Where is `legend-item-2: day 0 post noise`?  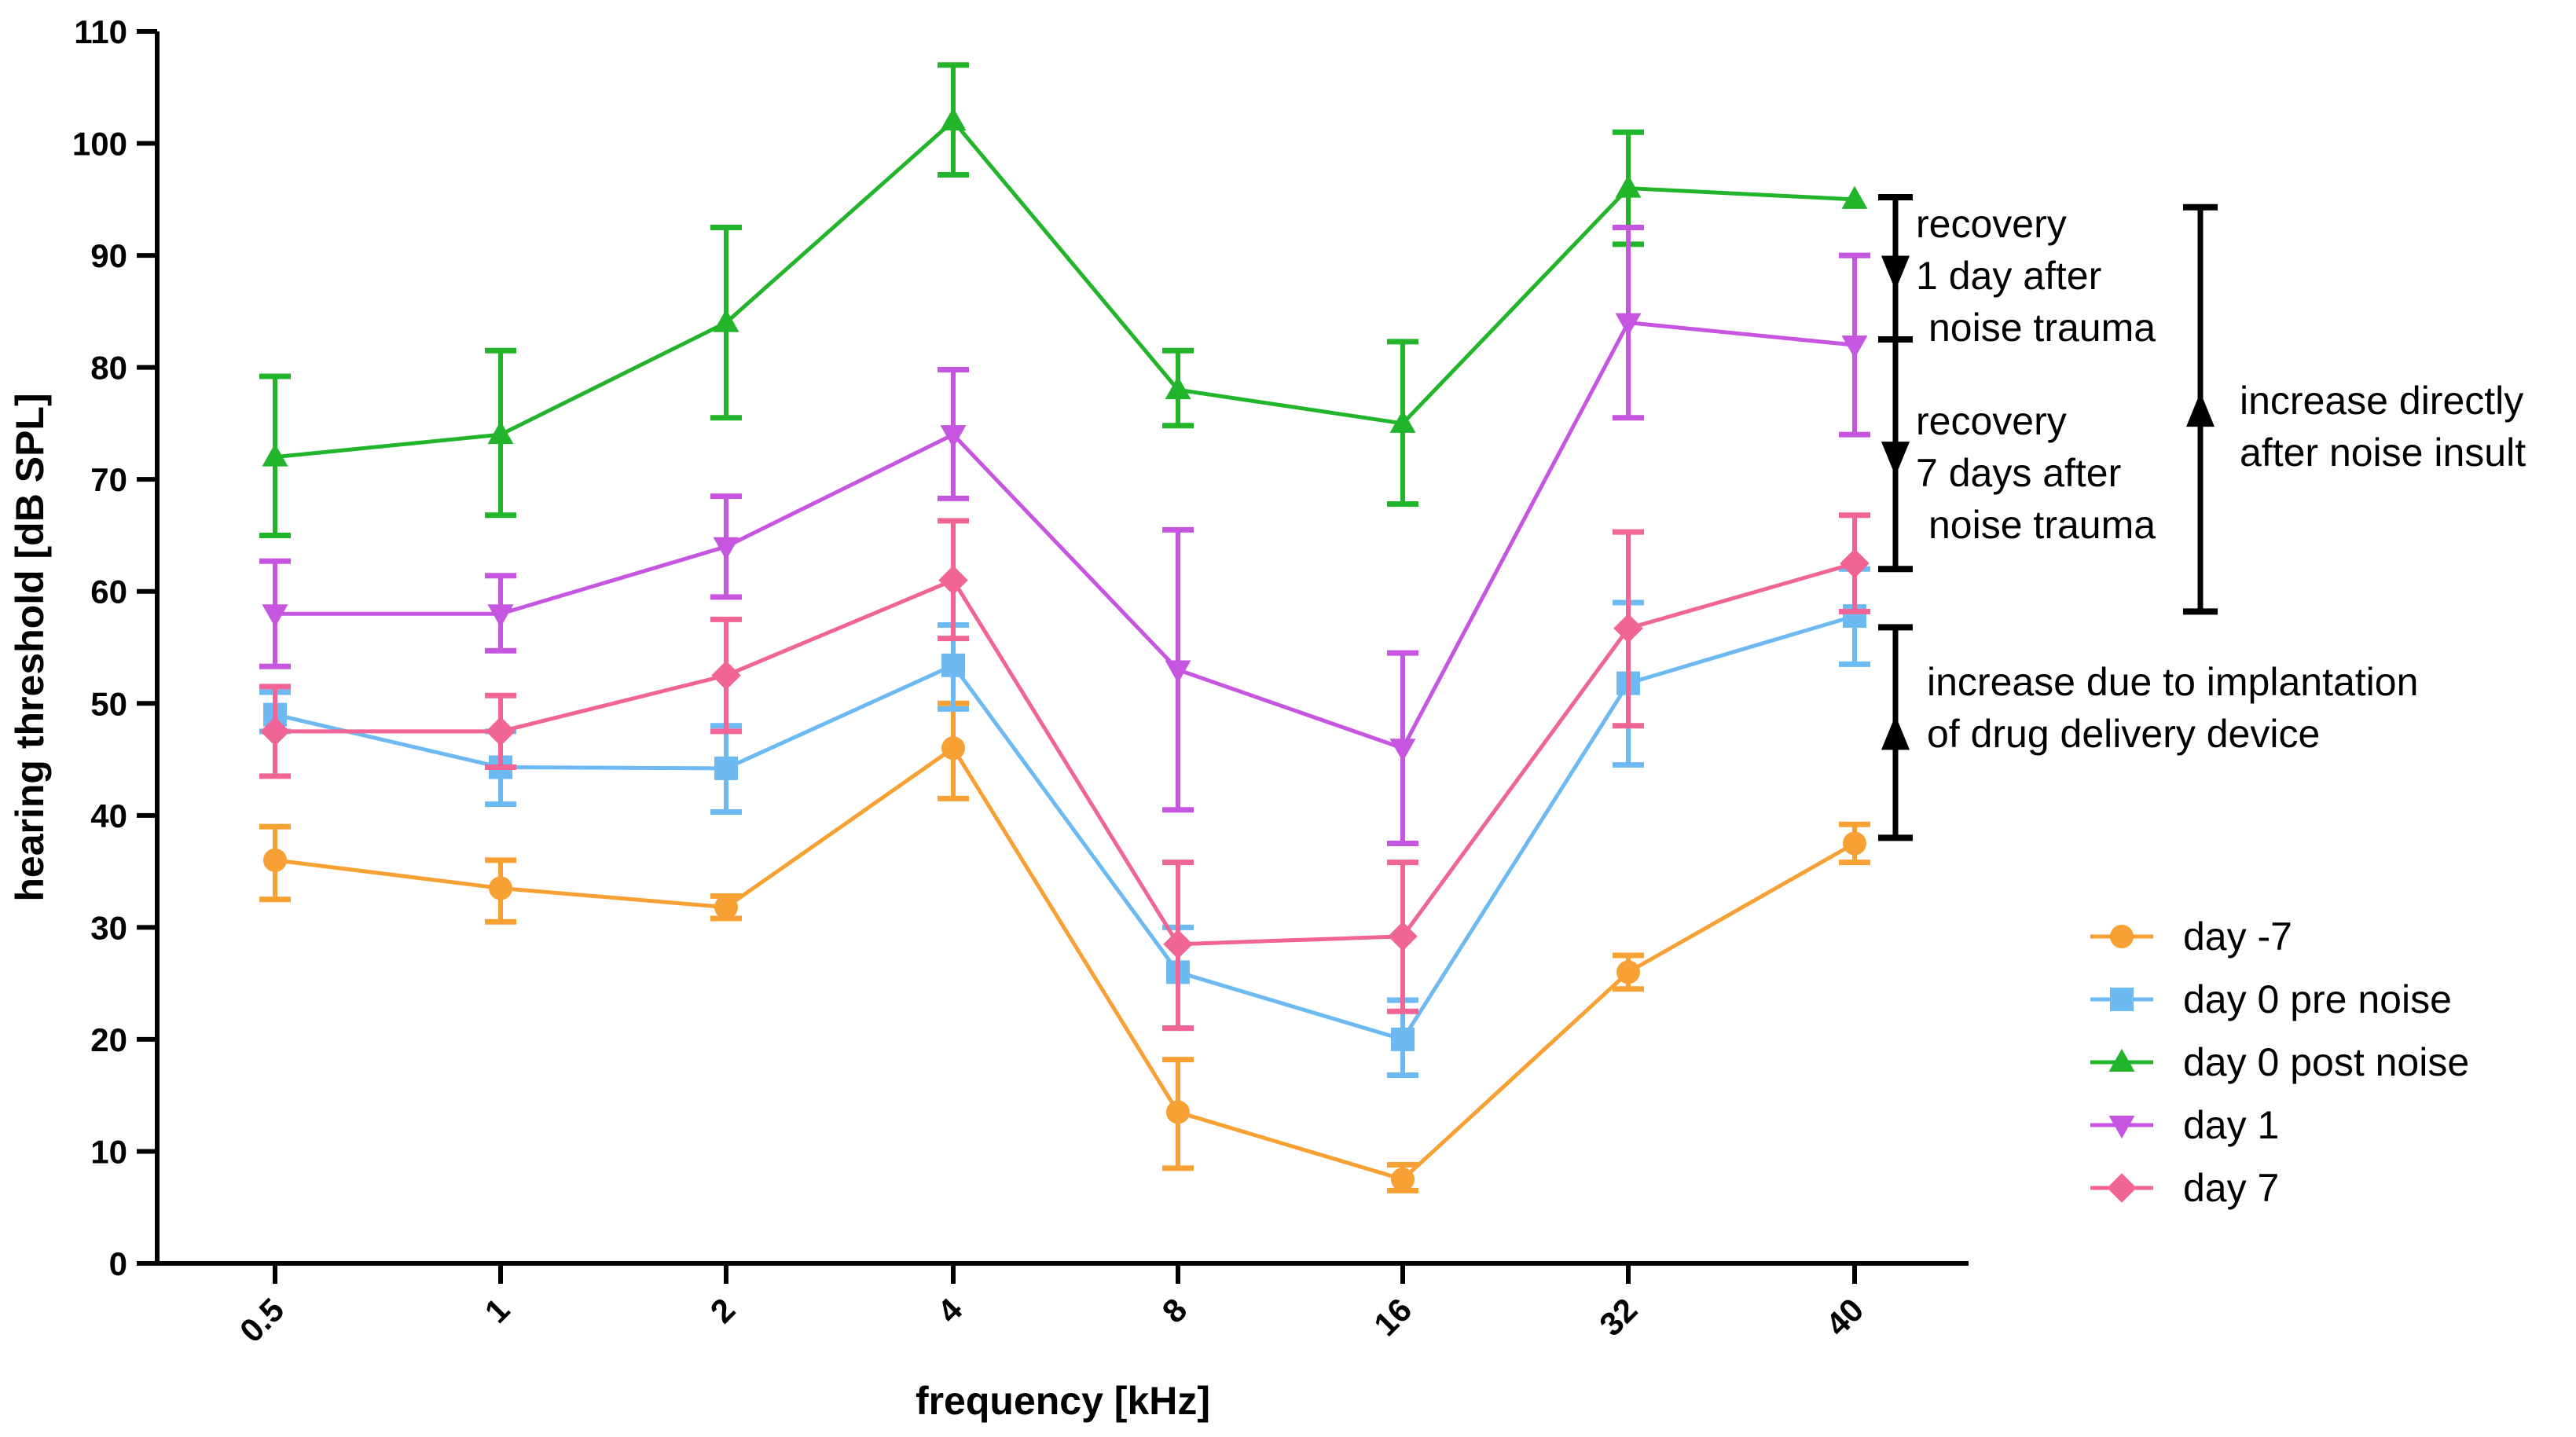 legend-item-2: day 0 post noise is located at coordinates (2279, 1062).